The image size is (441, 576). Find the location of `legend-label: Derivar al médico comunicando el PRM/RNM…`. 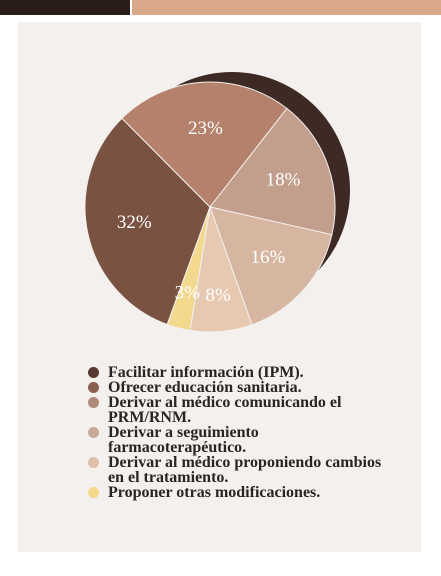

legend-label: Derivar al médico comunicando el PRM/RNM… is located at coordinates (225, 410).